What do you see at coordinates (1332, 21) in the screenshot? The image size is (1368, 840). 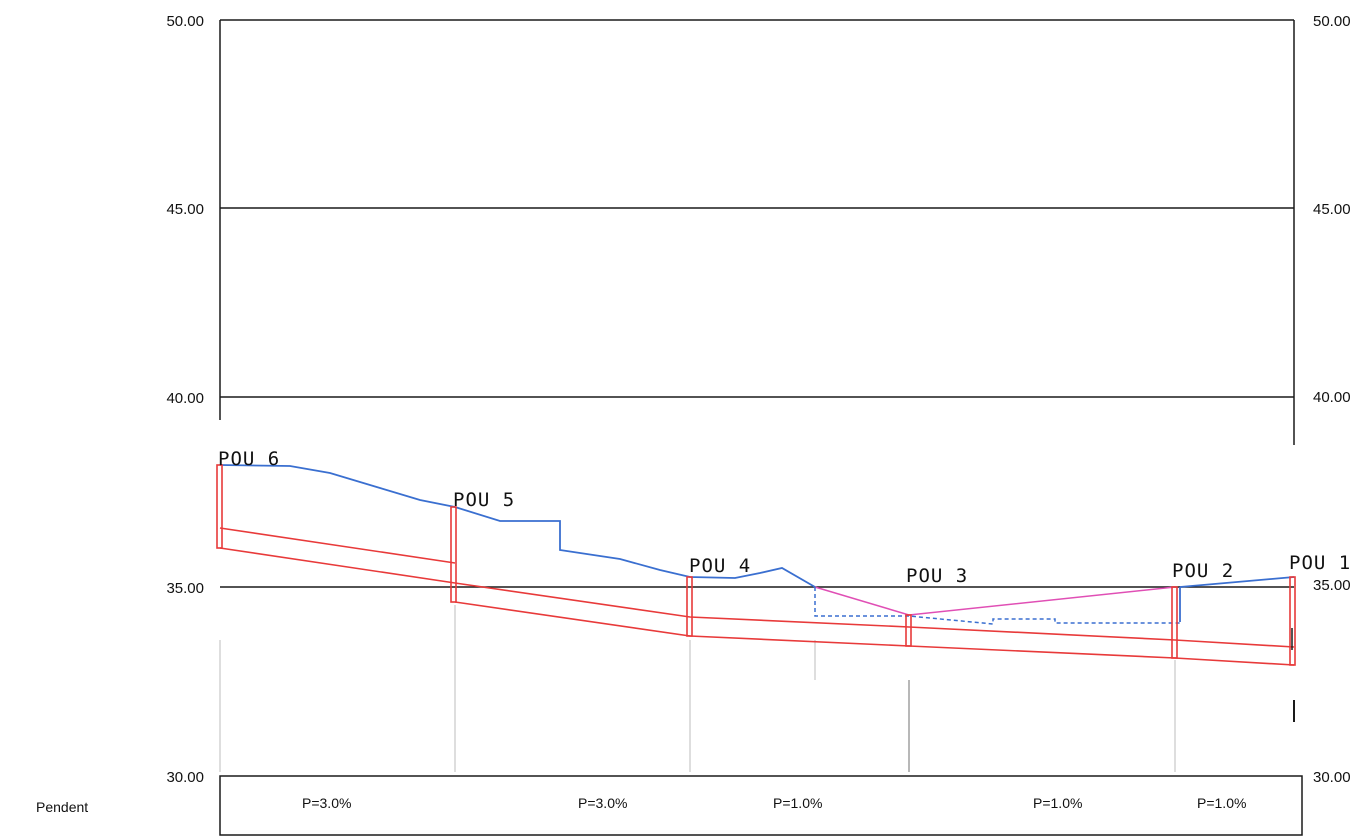 I see `right-tick-label: 50.00` at bounding box center [1332, 21].